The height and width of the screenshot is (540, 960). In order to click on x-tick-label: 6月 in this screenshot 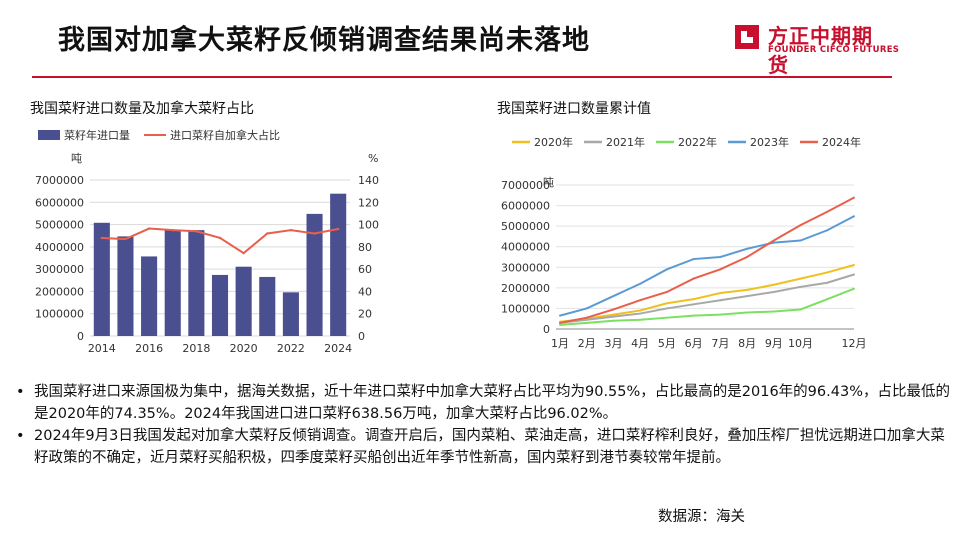, I will do `click(694, 343)`.